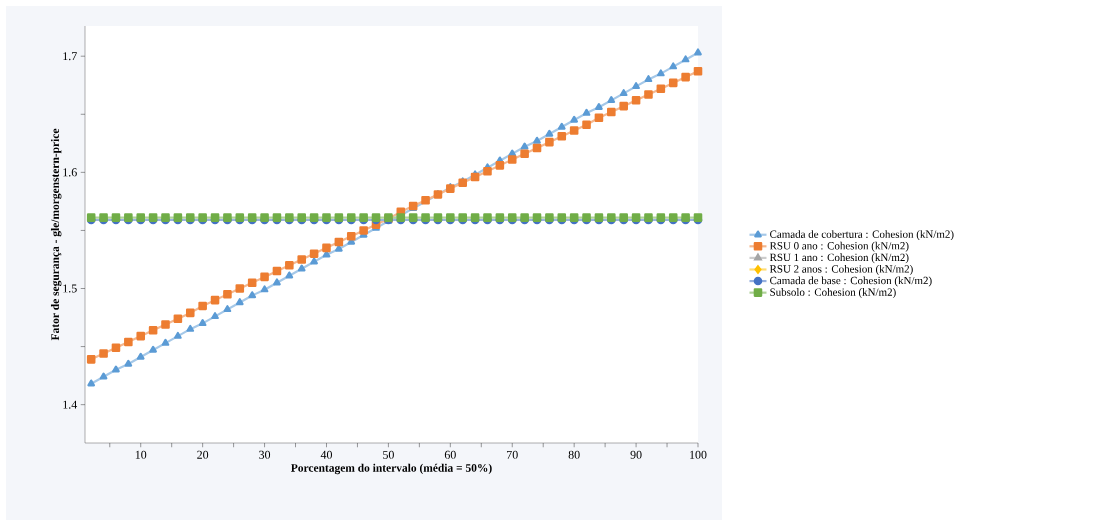 Image resolution: width=1118 pixels, height=523 pixels. What do you see at coordinates (862, 235) in the screenshot?
I see `legend-label: Camada de cobertura : Cohesion (kN/m2)` at bounding box center [862, 235].